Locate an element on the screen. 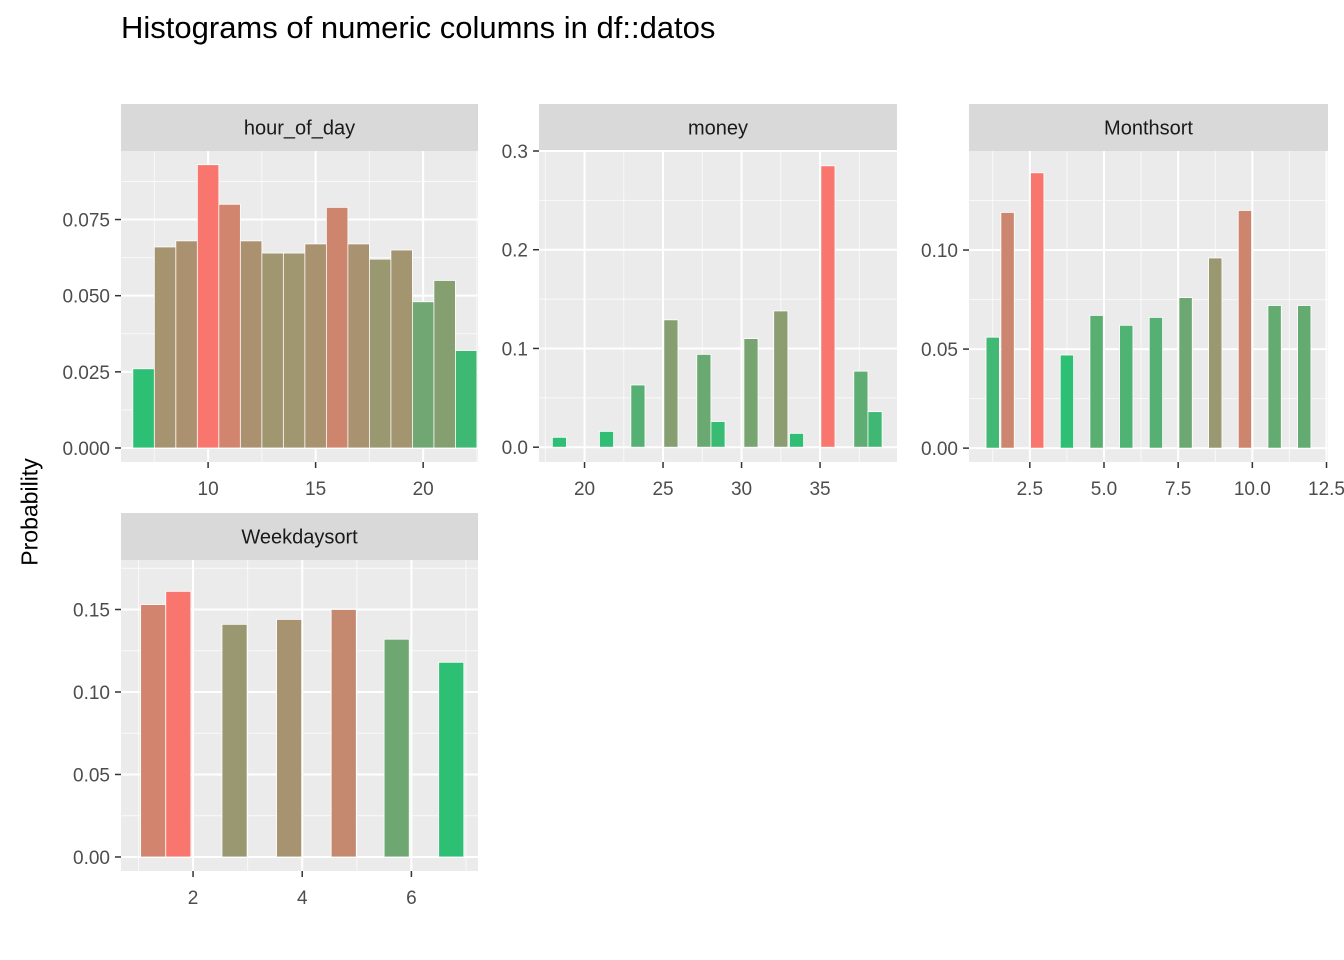  y-tick-label: 0.025 is located at coordinates (86, 373).